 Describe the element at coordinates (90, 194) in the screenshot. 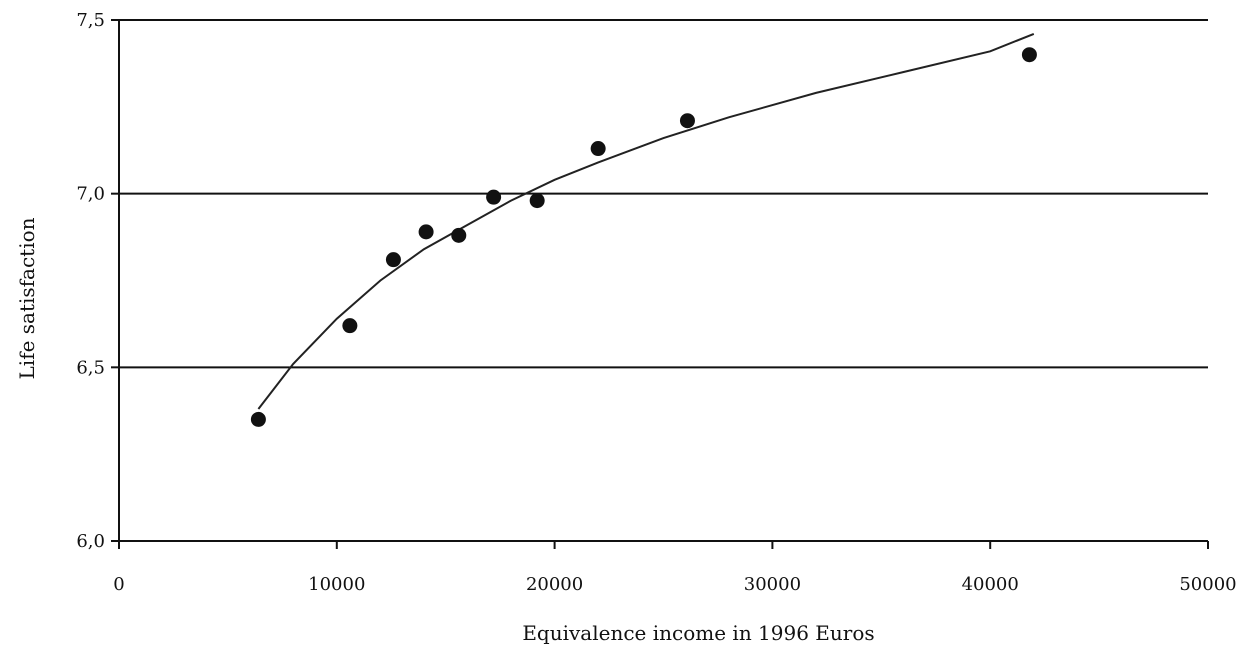

I see `y-tick-label: 7,0` at that location.